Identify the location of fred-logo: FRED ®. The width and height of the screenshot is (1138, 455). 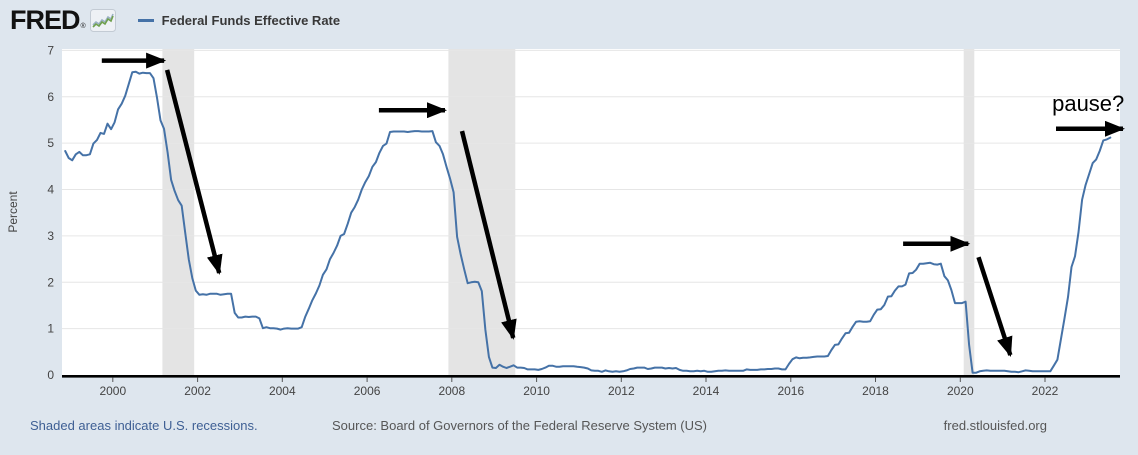
(63, 20).